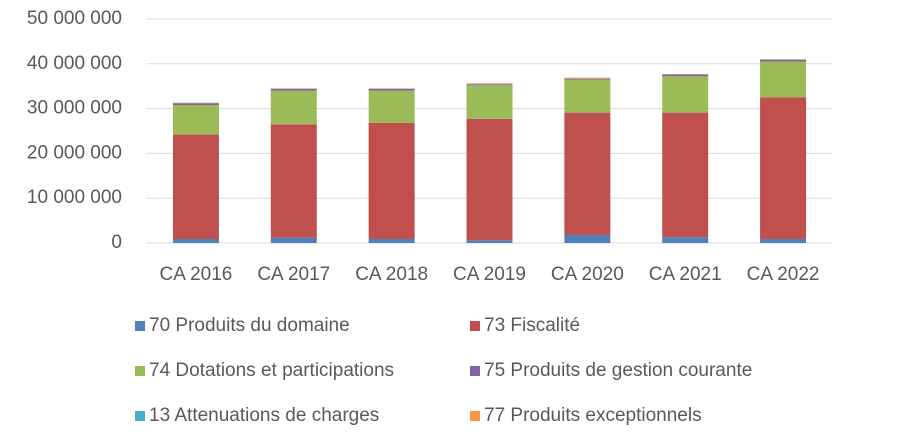 The height and width of the screenshot is (434, 910). Describe the element at coordinates (593, 415) in the screenshot. I see `legend-label: 77 Produits exceptionnels` at that location.